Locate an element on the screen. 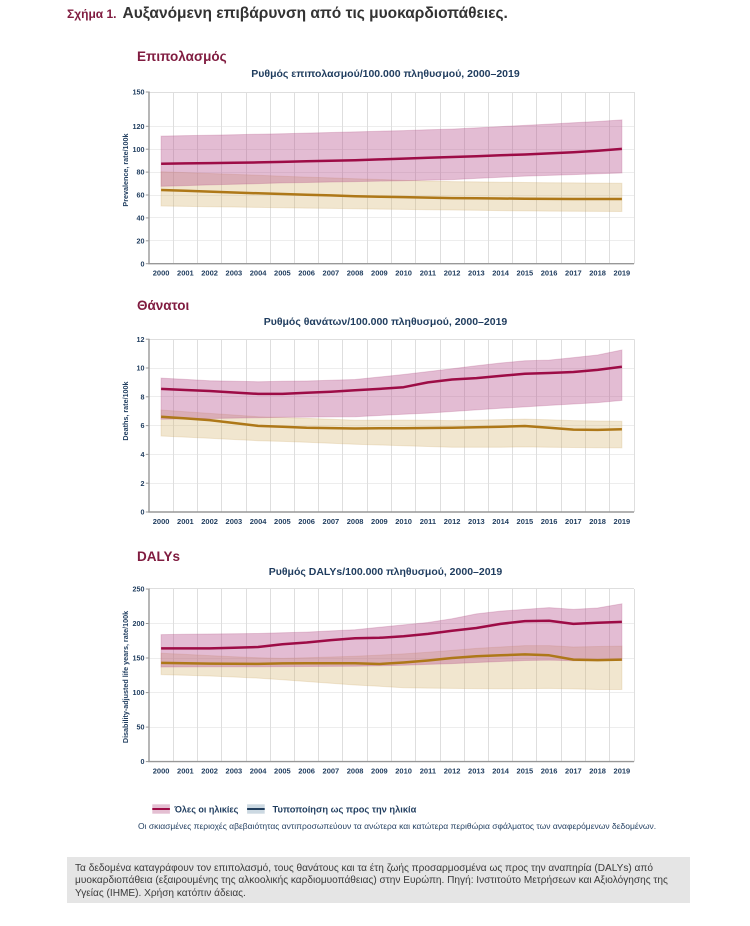  svg-text: 60 is located at coordinates (141, 195).